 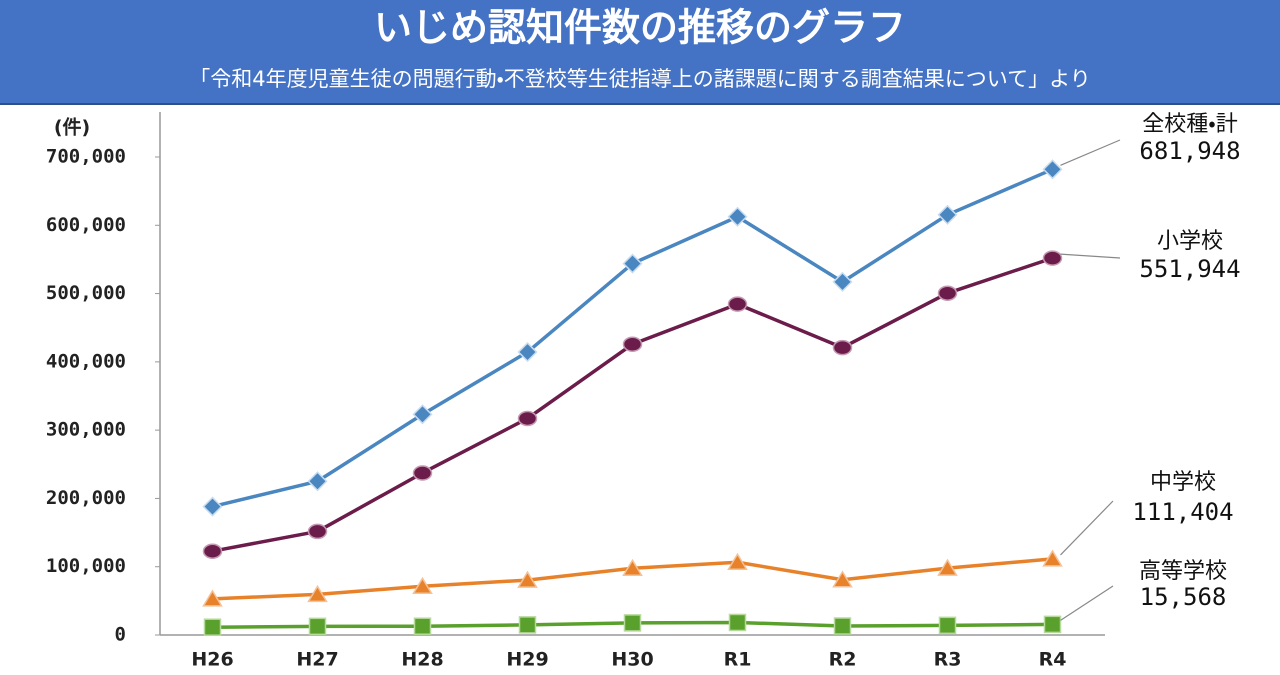 What do you see at coordinates (422, 660) in the screenshot?
I see `x-tick-label: H28` at bounding box center [422, 660].